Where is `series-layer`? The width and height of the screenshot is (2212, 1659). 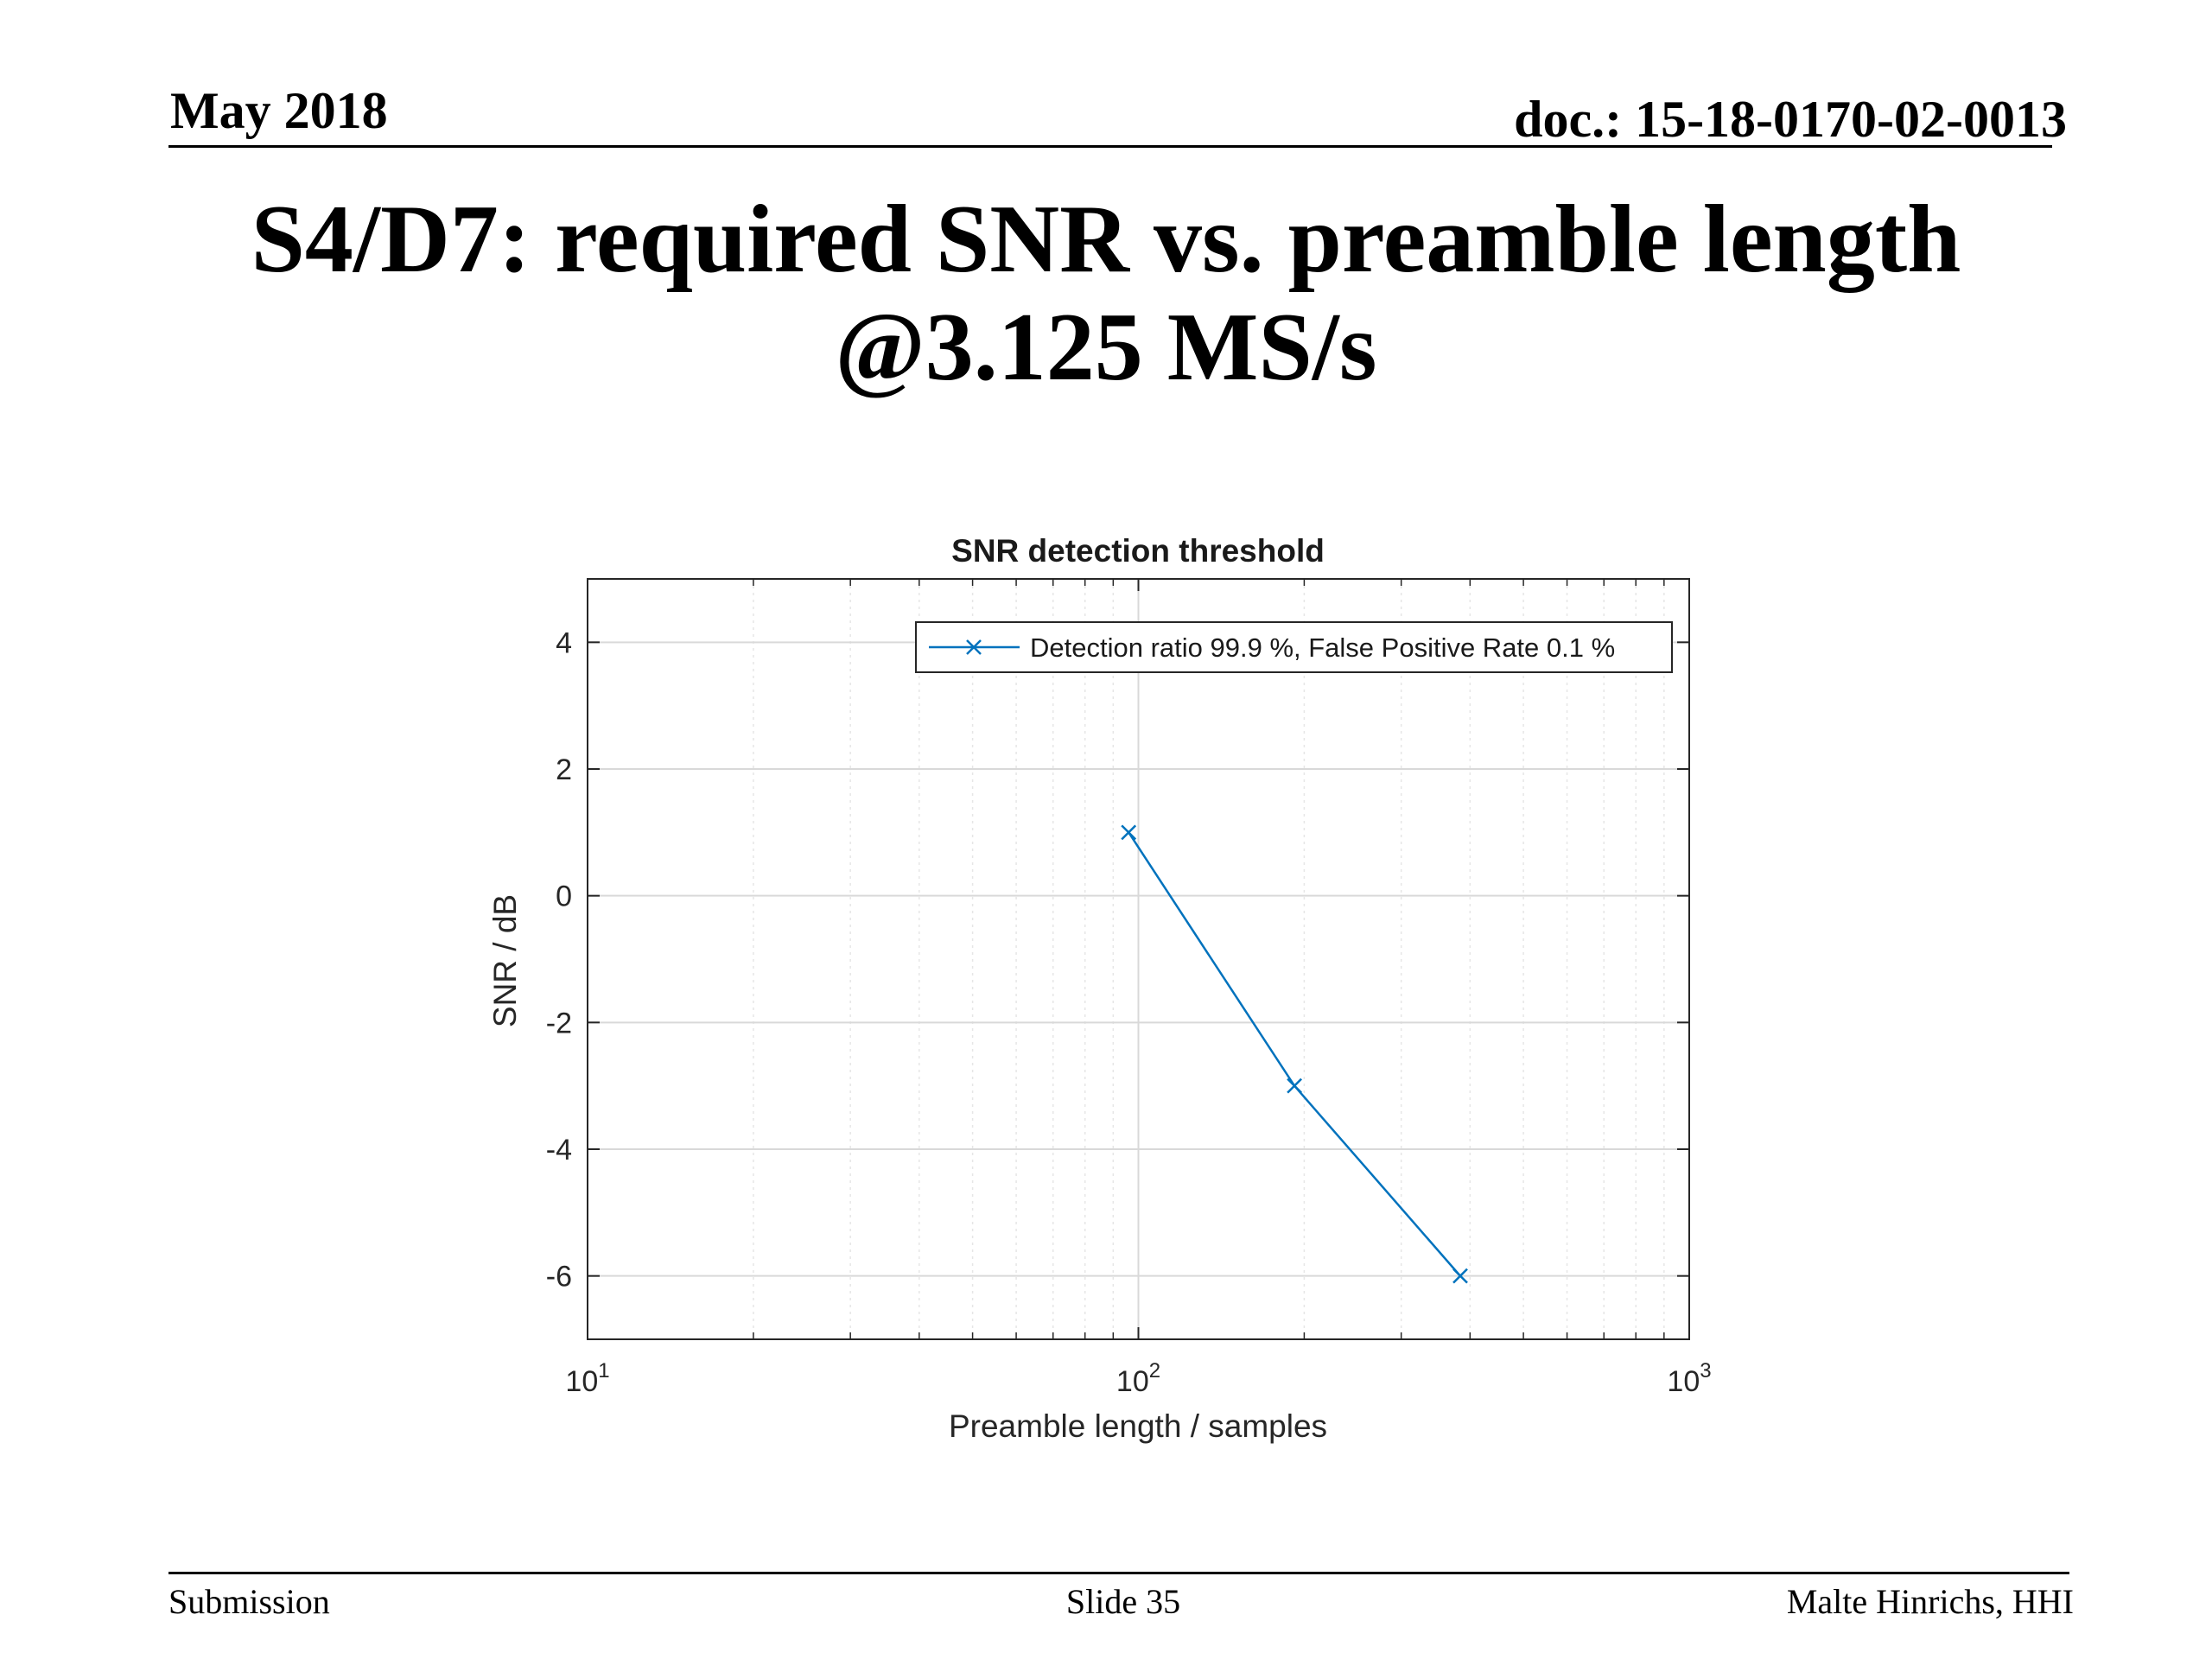
series-layer is located at coordinates (1294, 1054).